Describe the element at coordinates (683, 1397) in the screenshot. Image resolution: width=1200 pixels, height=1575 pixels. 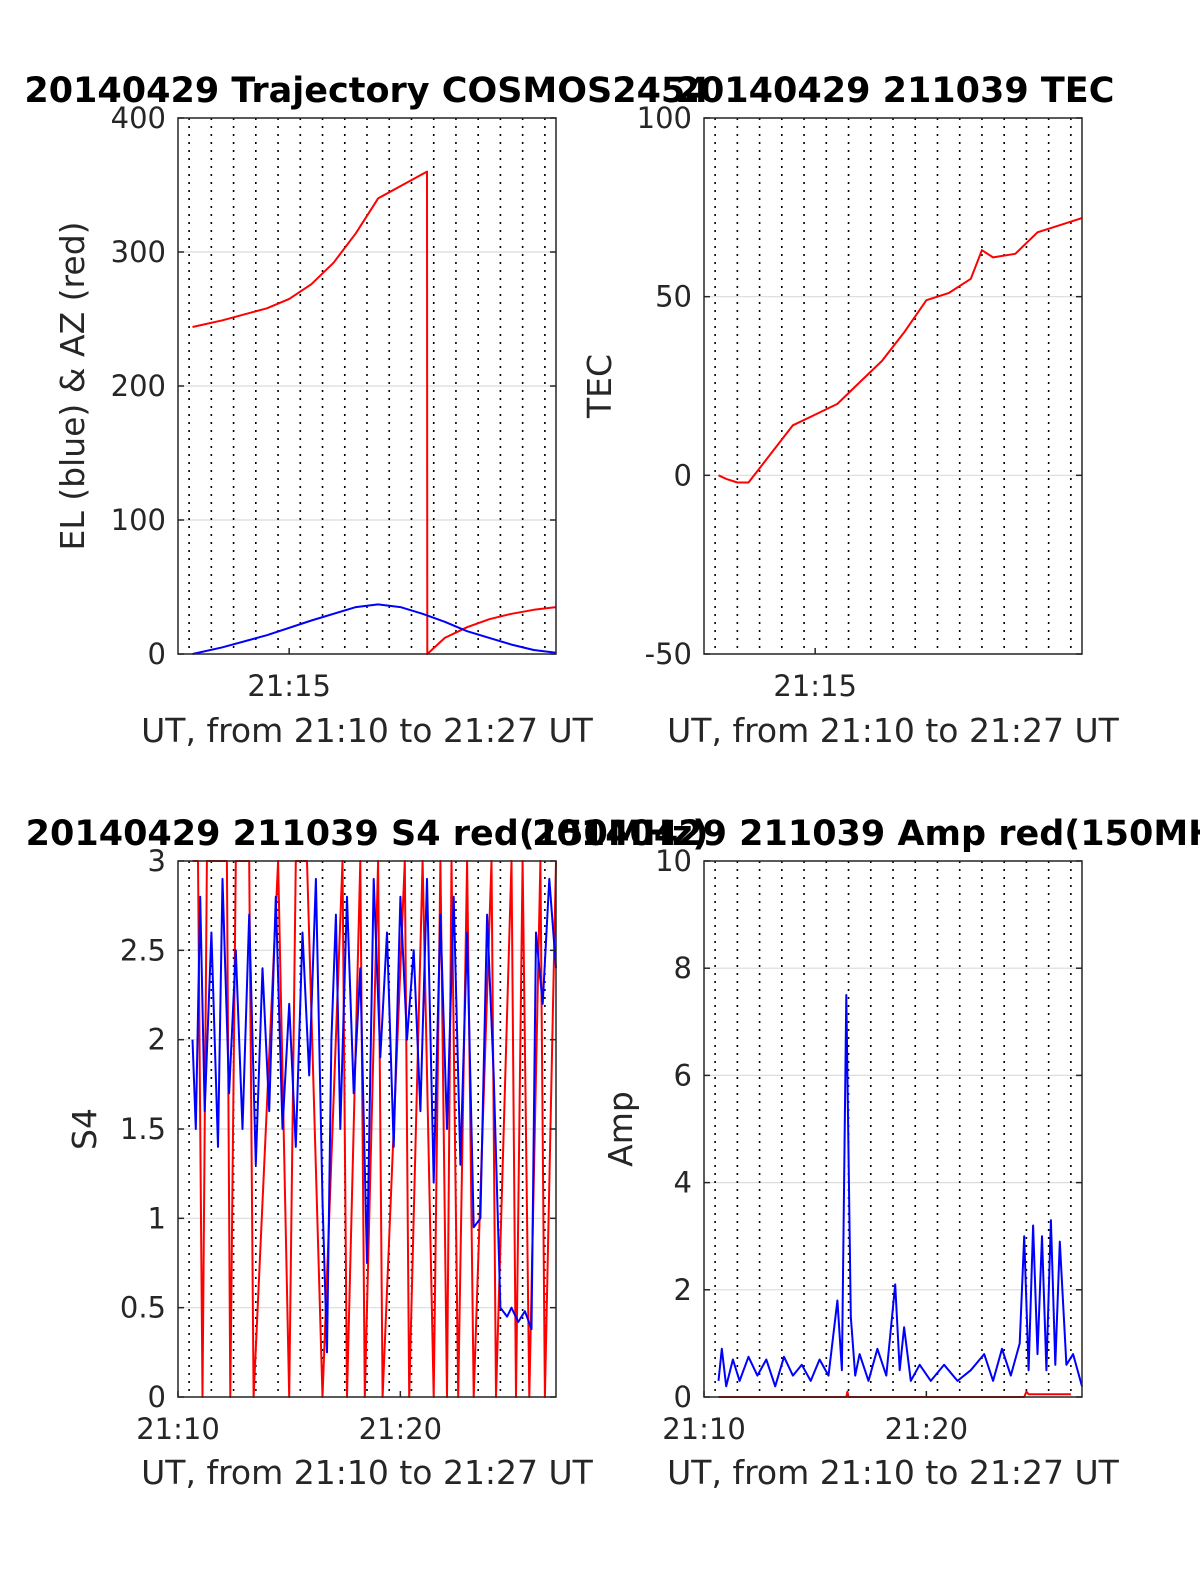
I see `amp-ytick-label: 0` at that location.